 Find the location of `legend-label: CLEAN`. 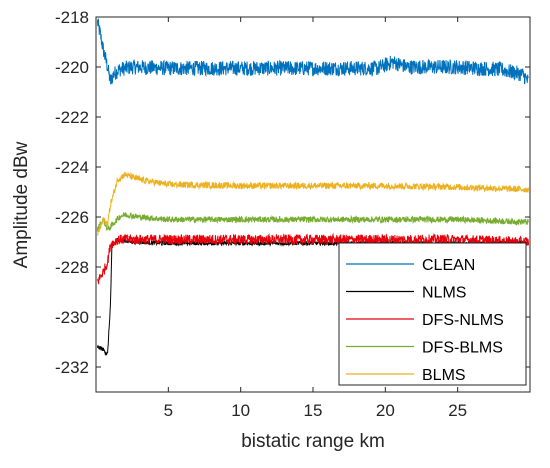

legend-label: CLEAN is located at coordinates (448, 265).